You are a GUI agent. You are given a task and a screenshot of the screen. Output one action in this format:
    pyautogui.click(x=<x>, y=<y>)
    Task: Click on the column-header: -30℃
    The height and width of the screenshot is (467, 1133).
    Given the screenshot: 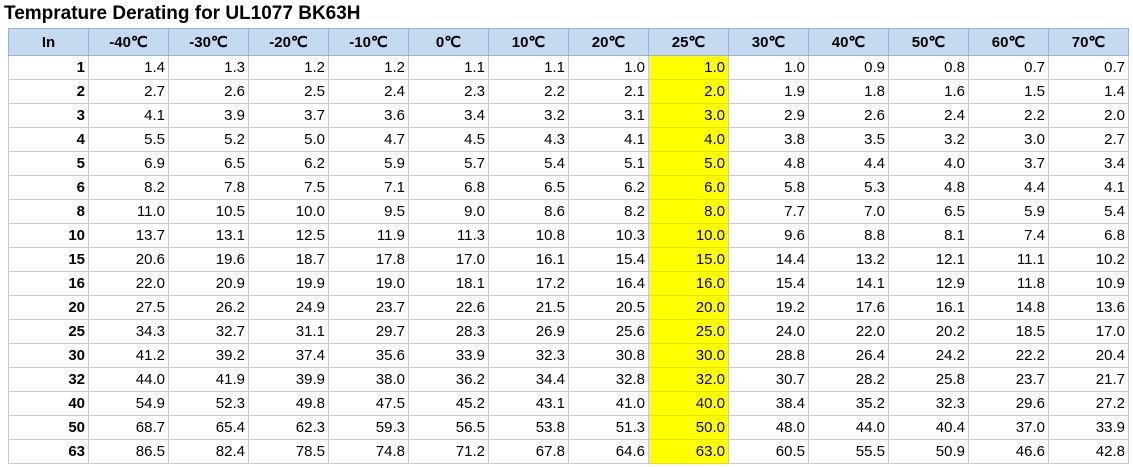 What is the action you would take?
    pyautogui.click(x=208, y=42)
    